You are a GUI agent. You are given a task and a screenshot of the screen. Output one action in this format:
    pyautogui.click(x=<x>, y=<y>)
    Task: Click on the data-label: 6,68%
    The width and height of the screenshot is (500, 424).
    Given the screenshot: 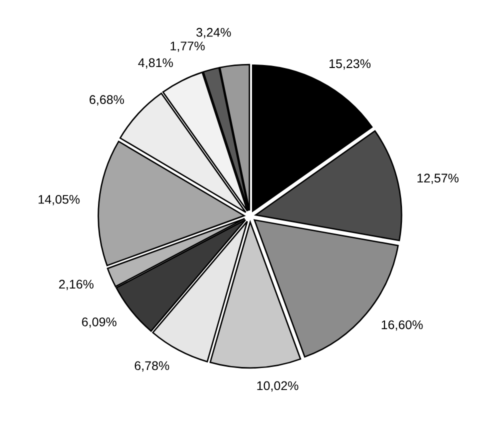 What is the action you would take?
    pyautogui.click(x=107, y=100)
    